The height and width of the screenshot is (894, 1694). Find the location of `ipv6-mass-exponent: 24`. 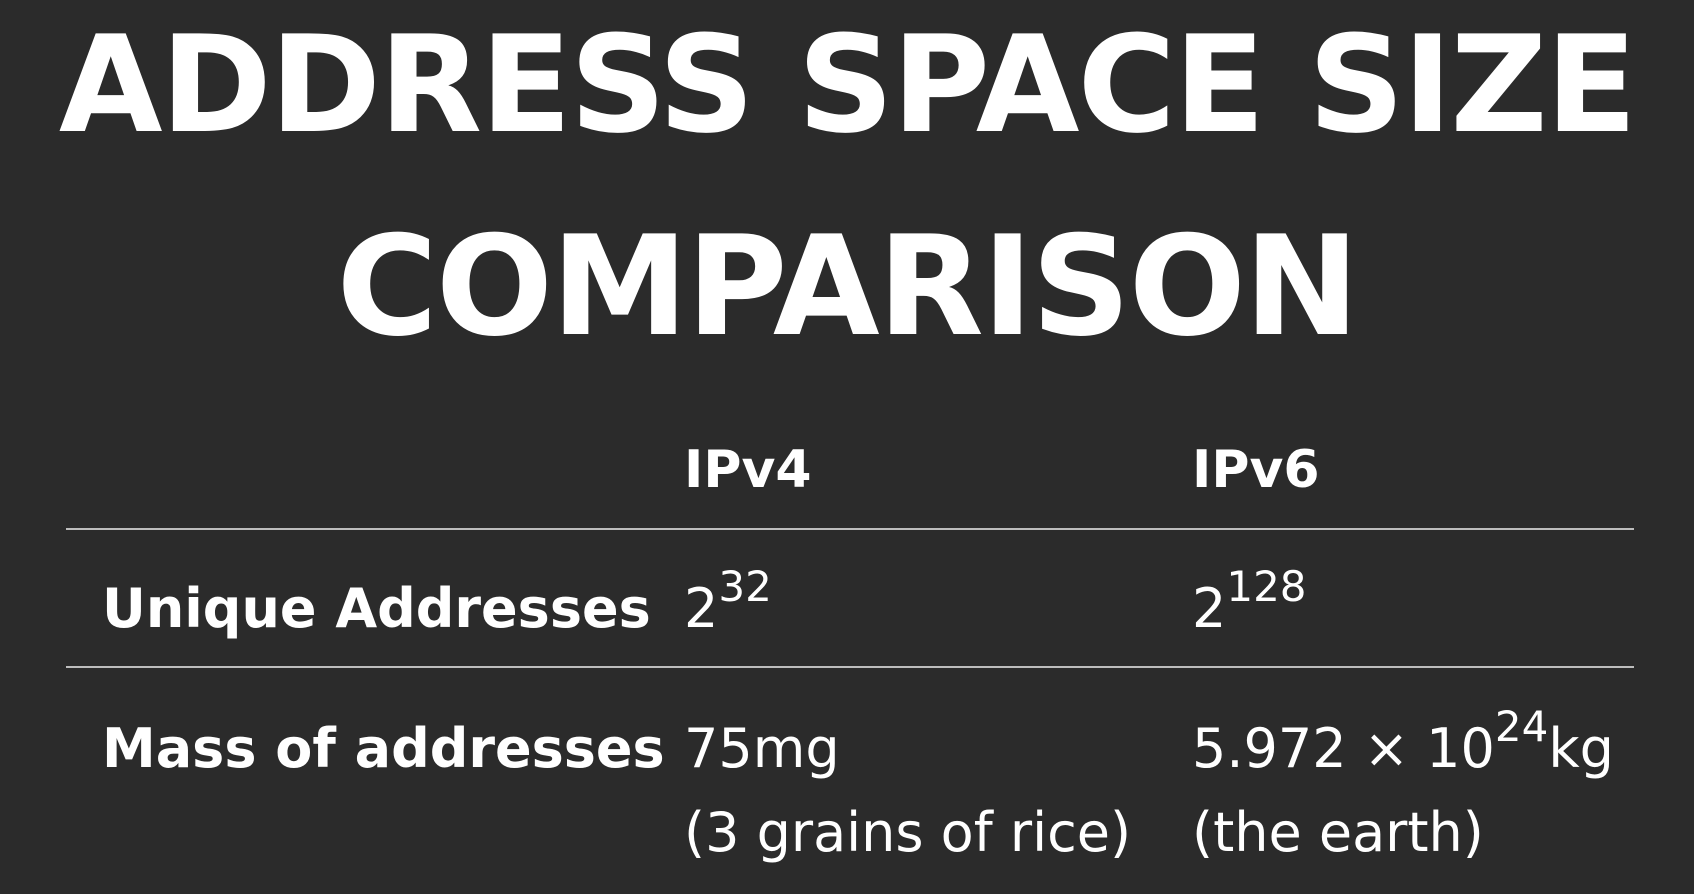

ipv6-mass-exponent: 24 is located at coordinates (1521, 726).